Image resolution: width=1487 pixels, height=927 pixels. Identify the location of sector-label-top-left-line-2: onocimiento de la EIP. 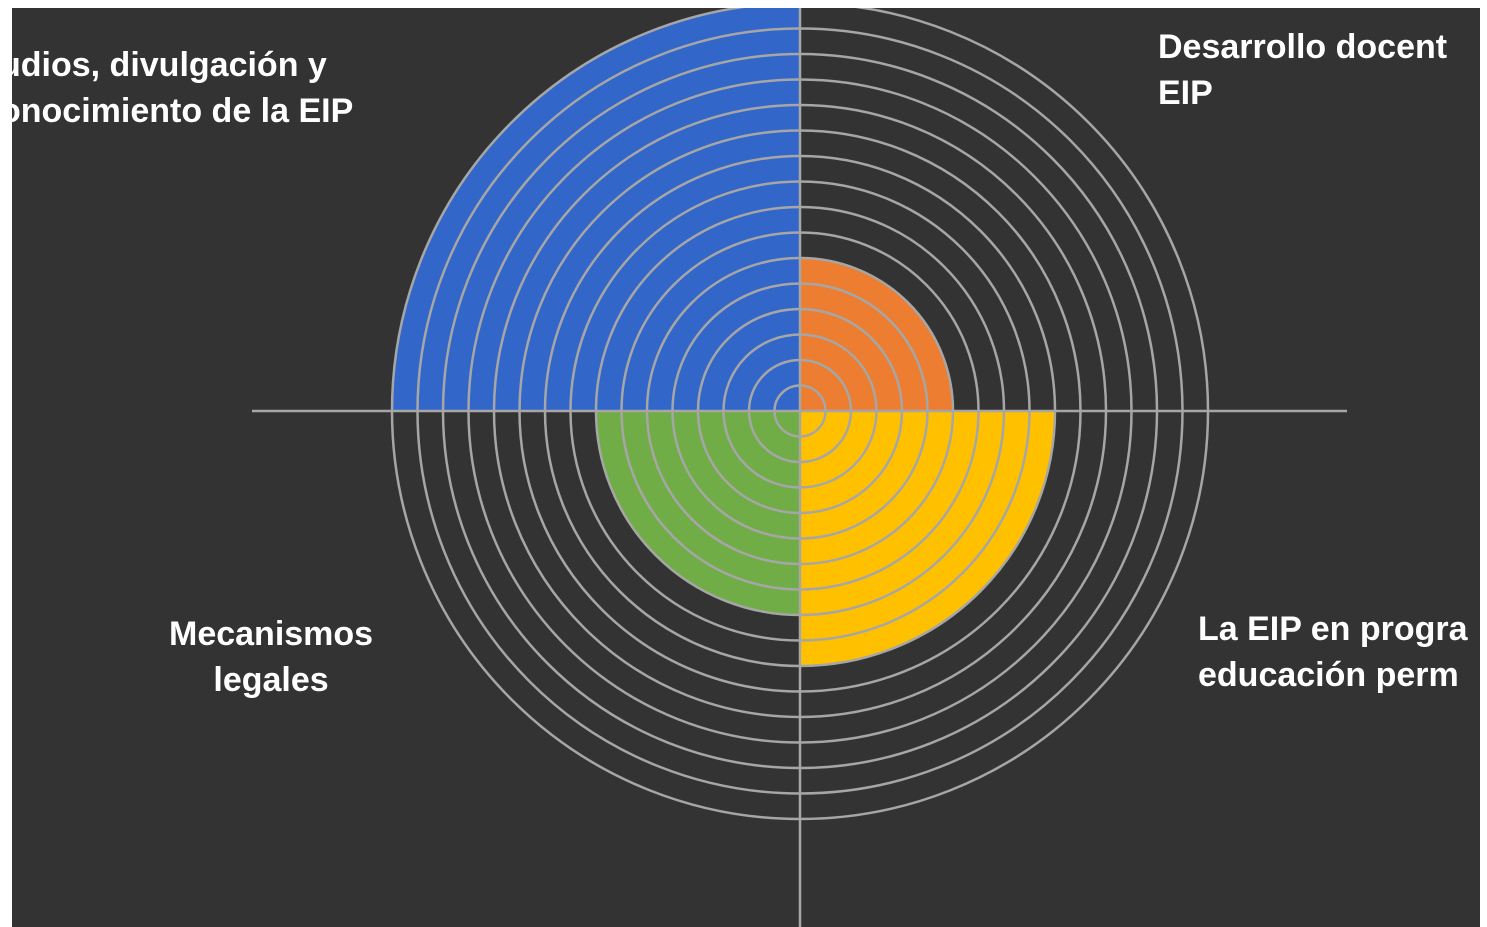
(183, 111).